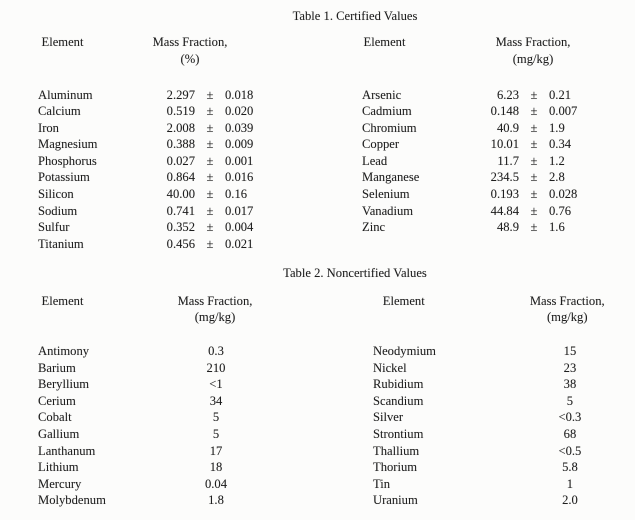 The image size is (635, 520). What do you see at coordinates (158, 211) in the screenshot?
I see `table-row: Sodium 0.741 ± 0.017` at bounding box center [158, 211].